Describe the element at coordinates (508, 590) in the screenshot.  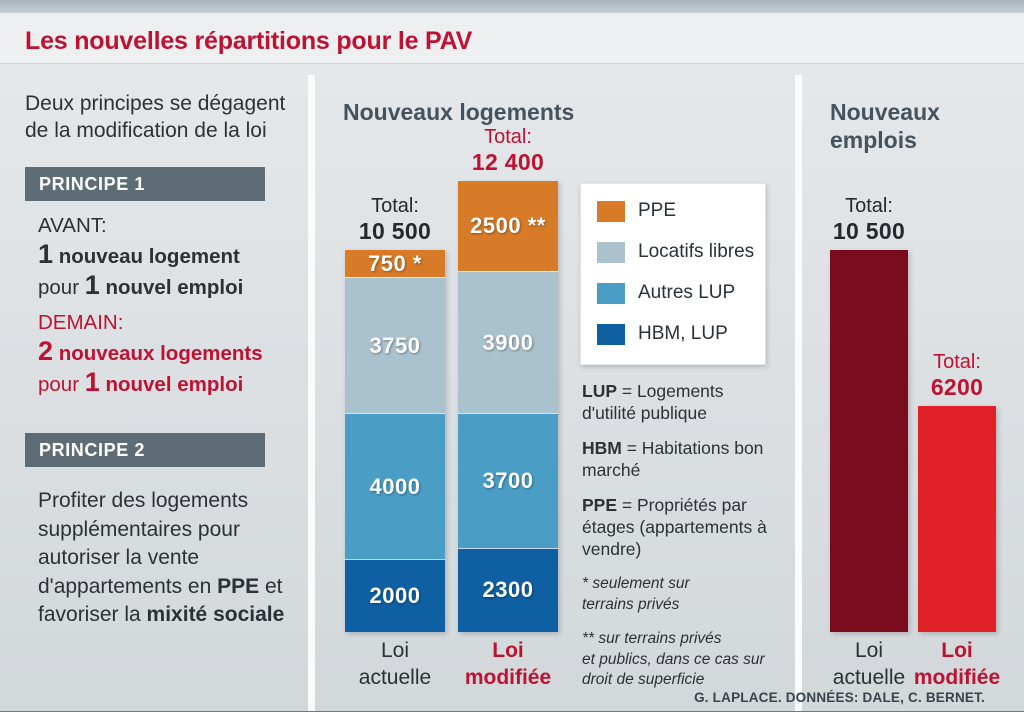
I see `segment-value-label: 2300` at that location.